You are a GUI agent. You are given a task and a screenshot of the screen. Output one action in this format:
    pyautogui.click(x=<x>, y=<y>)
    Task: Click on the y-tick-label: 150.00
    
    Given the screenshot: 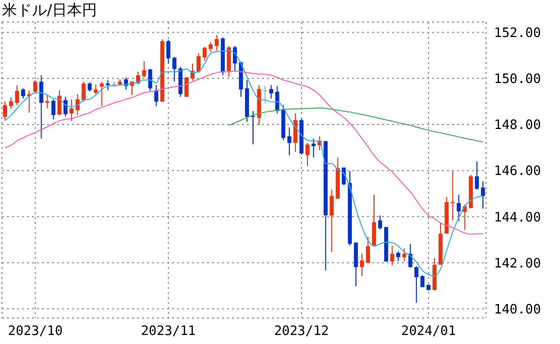 What is the action you would take?
    pyautogui.click(x=517, y=80)
    